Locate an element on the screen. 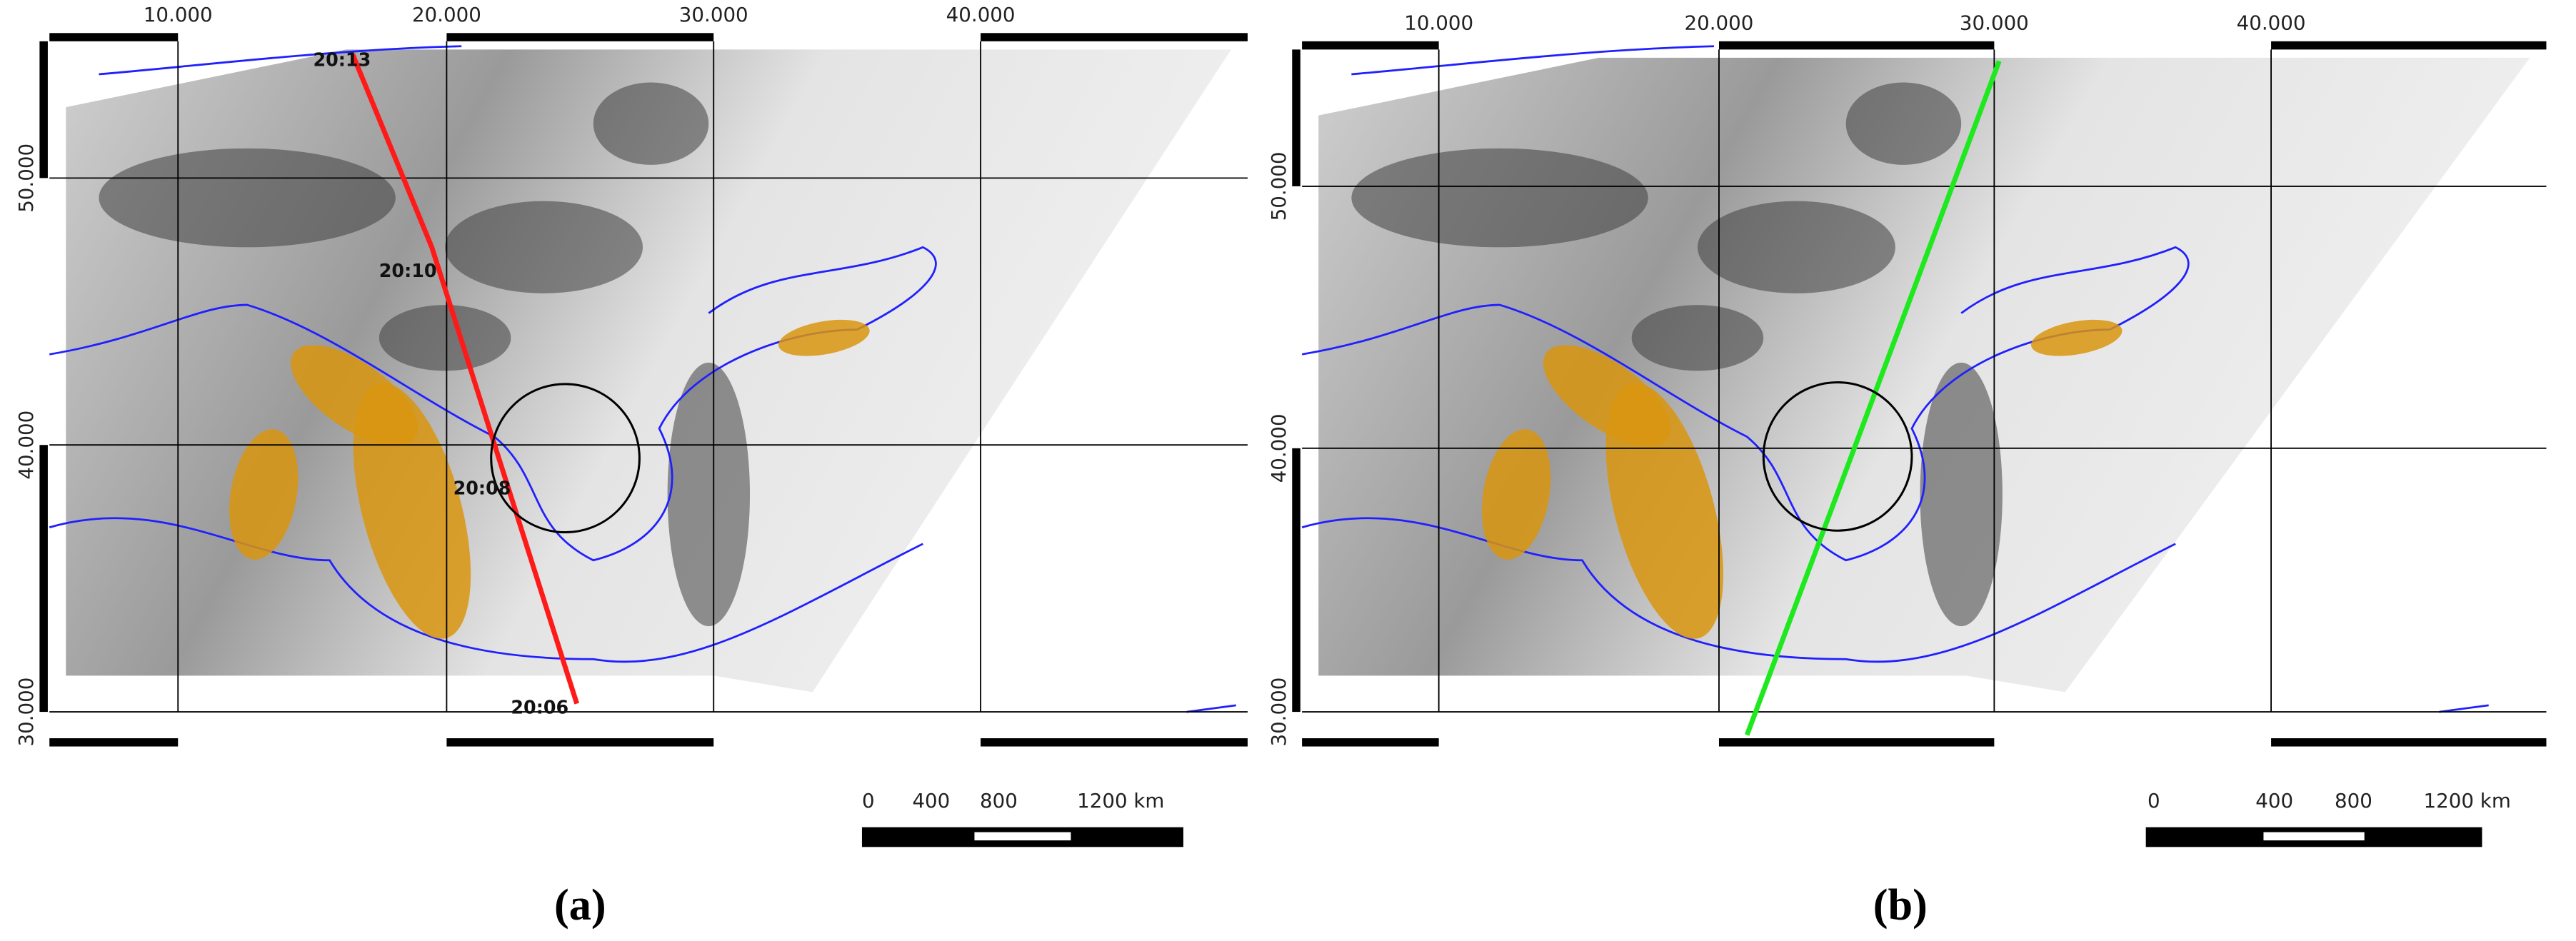 The height and width of the screenshot is (941, 2576). panel-label: (b) is located at coordinates (1900, 905).